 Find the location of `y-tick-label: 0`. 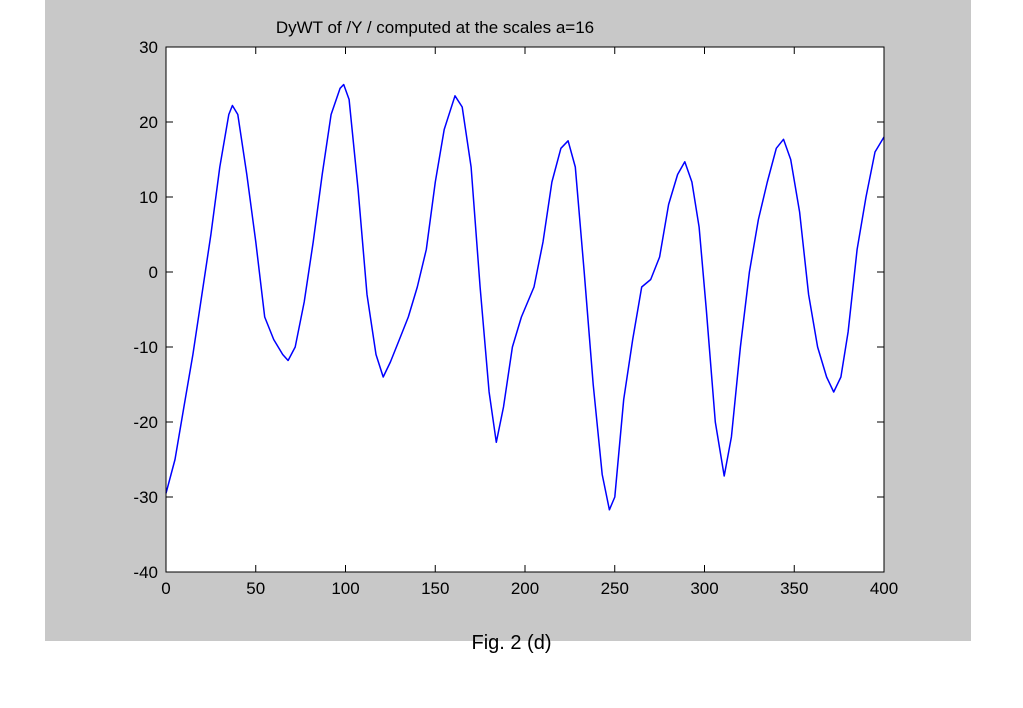

y-tick-label: 0 is located at coordinates (153, 272).